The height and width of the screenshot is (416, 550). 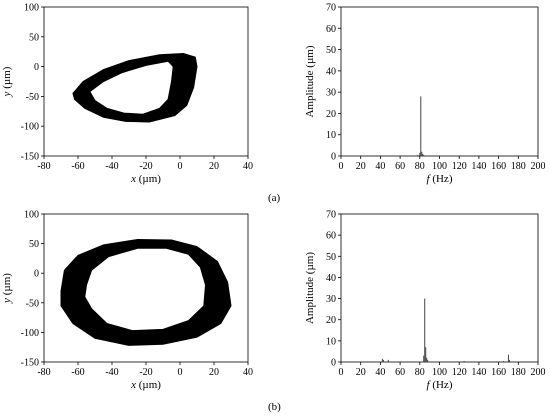 What do you see at coordinates (331, 8) in the screenshot?
I see `plot-a-spectrum-y-tick-label: 70` at bounding box center [331, 8].